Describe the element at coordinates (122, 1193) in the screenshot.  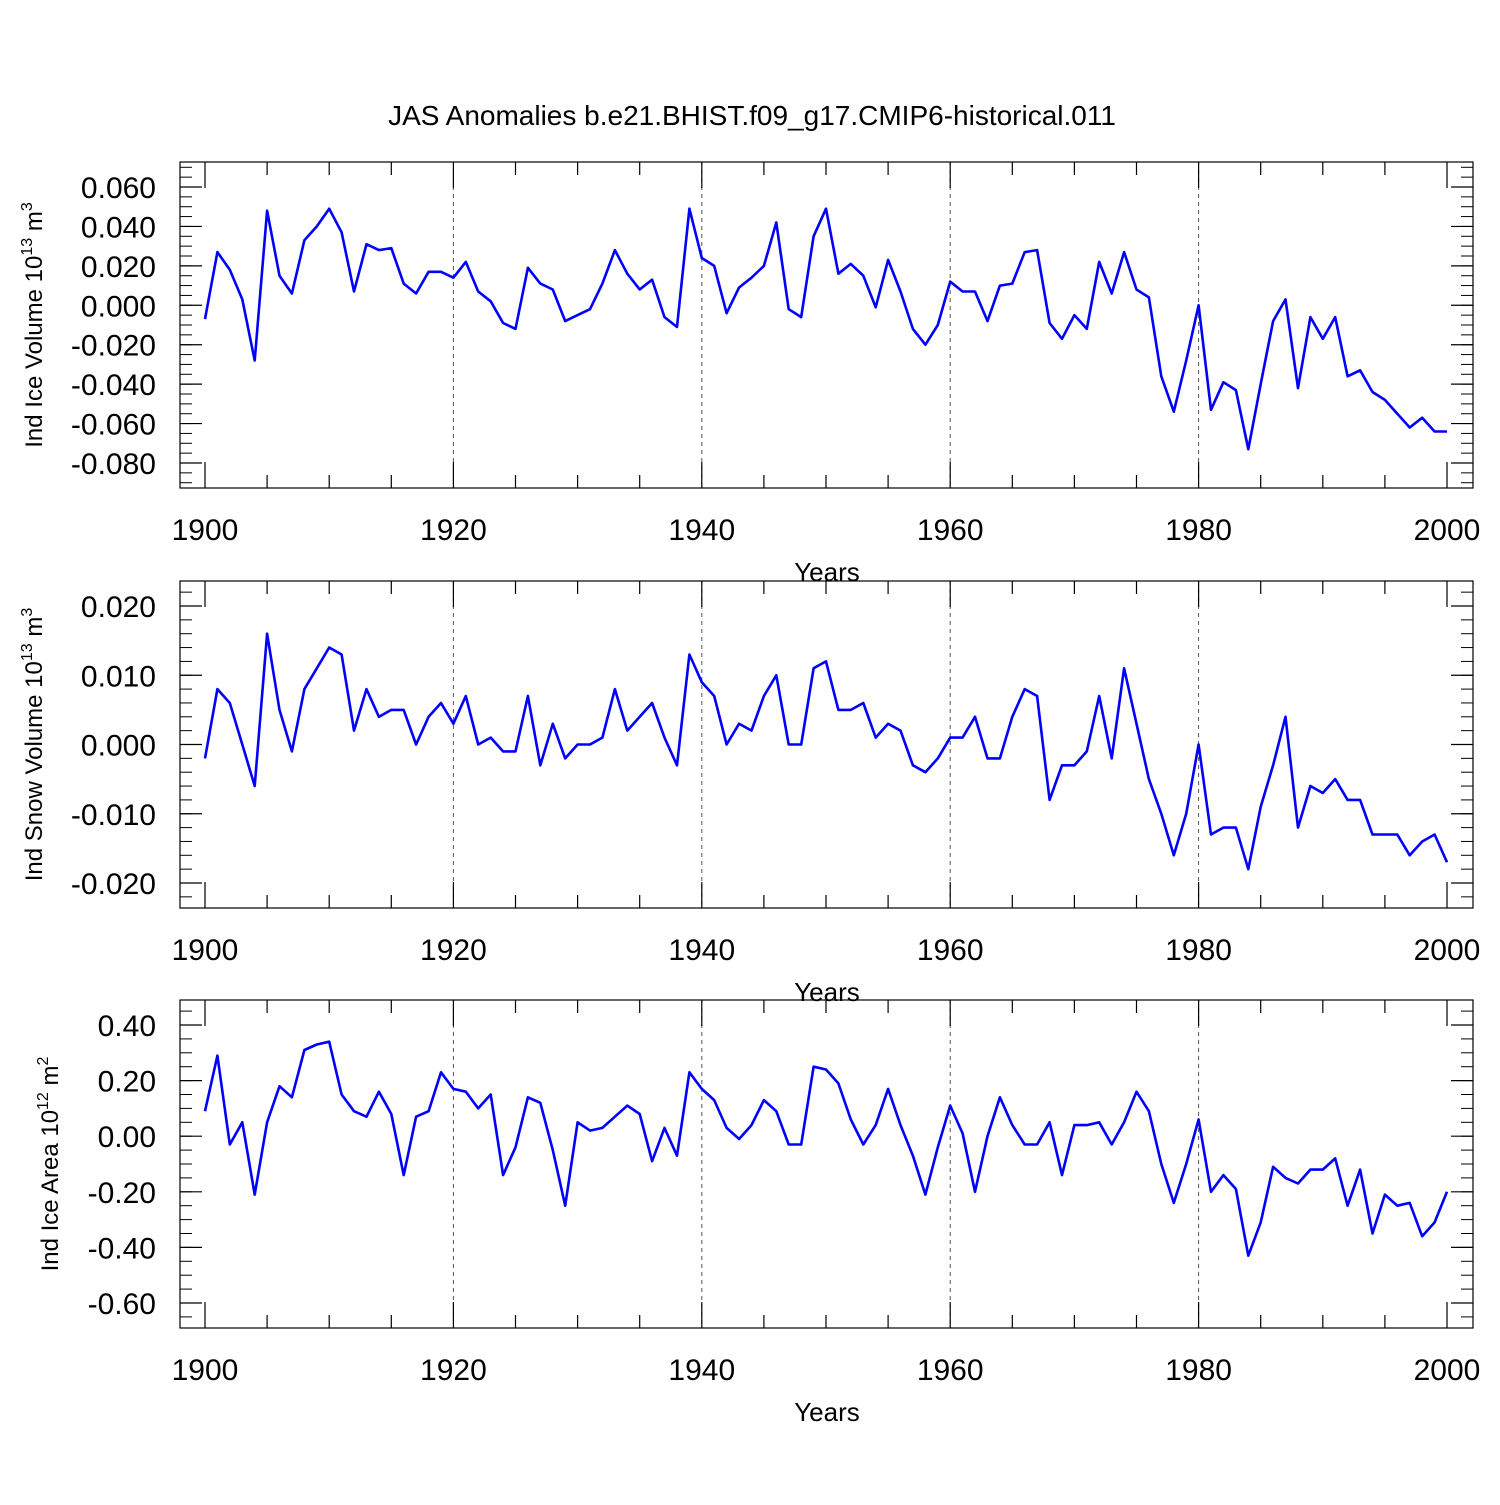
I see `y-tick-label: -0.20` at that location.